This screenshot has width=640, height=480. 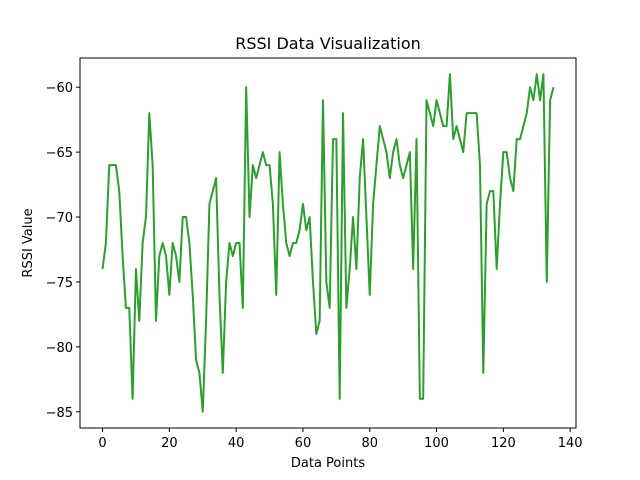 I want to click on chart-title: RSSI Data Visualization, so click(x=328, y=43).